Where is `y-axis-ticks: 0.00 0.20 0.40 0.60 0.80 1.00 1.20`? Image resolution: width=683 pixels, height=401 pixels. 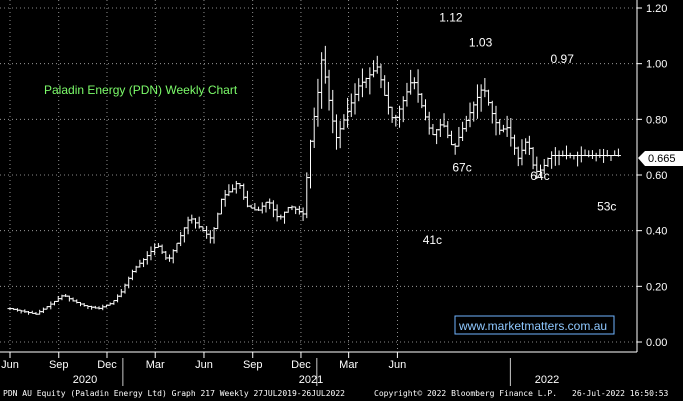 y-axis-ticks: 0.00 0.20 0.40 0.60 0.80 1.00 1.20 is located at coordinates (652, 176).